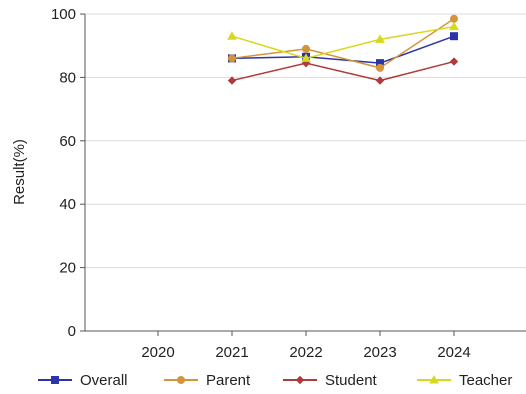 This screenshot has width=526, height=394. Describe the element at coordinates (63, 14) in the screenshot. I see `y-tick-label: 100` at that location.